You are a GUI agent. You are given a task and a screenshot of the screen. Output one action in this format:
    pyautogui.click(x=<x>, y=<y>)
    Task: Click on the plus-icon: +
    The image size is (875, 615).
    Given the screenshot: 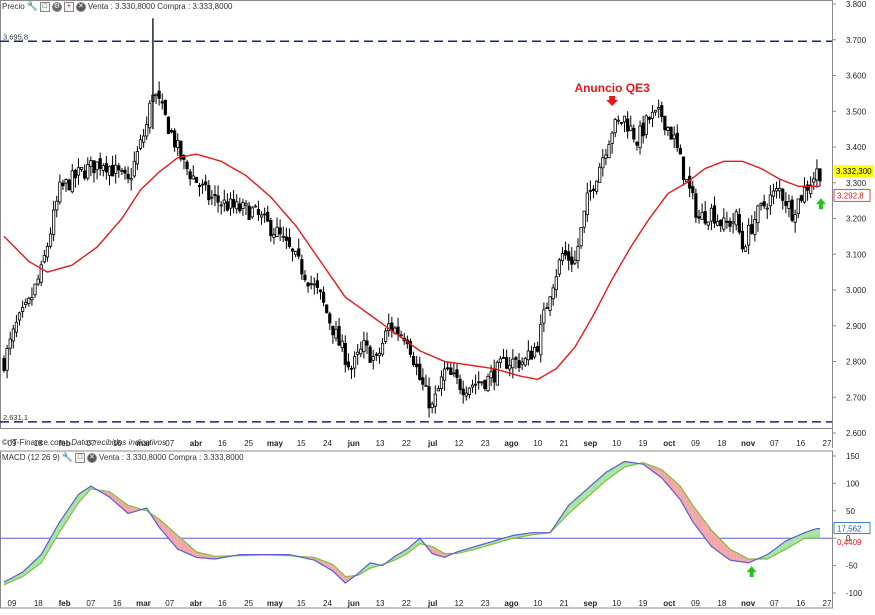 What is the action you would take?
    pyautogui.click(x=69, y=7)
    